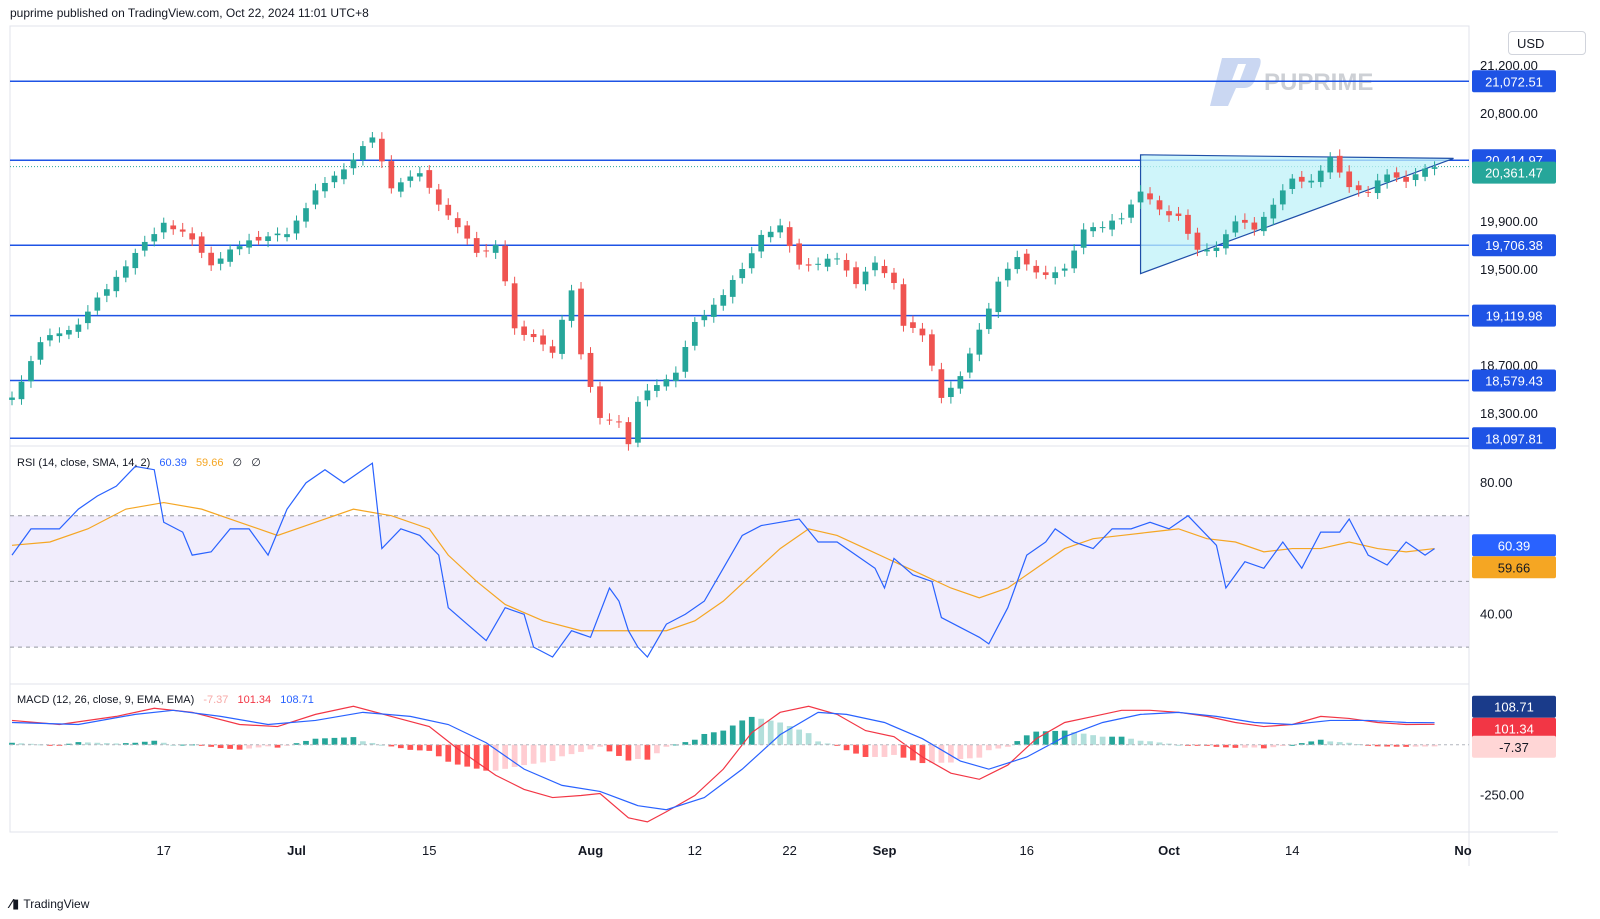 The height and width of the screenshot is (919, 1600). I want to click on hist-value-label-bg, so click(1514, 746).